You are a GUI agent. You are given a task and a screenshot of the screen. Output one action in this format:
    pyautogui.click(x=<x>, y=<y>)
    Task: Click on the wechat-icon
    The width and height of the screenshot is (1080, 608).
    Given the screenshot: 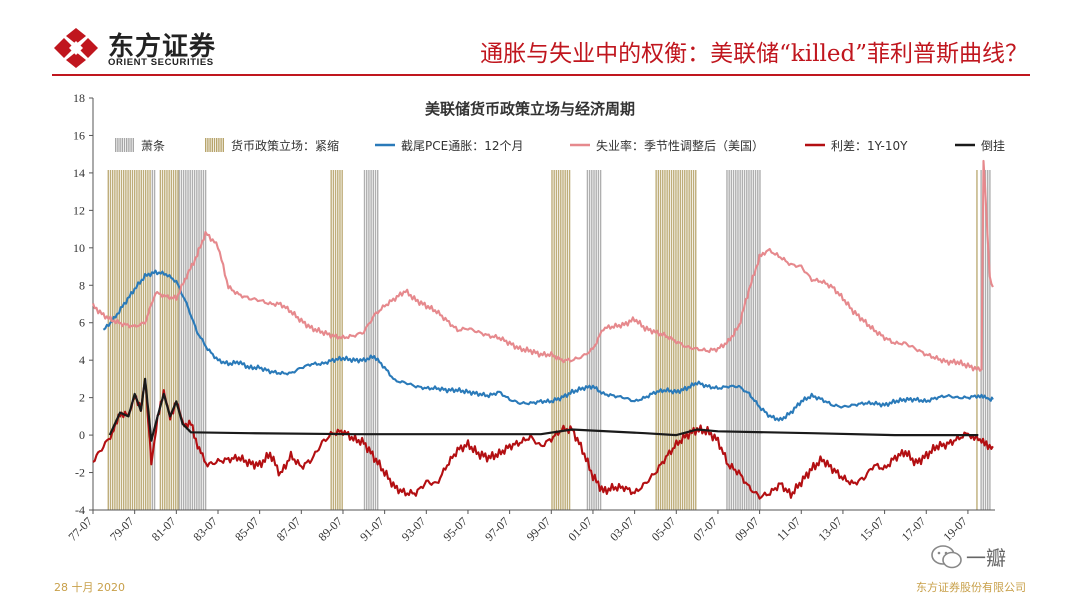 What is the action you would take?
    pyautogui.click(x=946, y=557)
    